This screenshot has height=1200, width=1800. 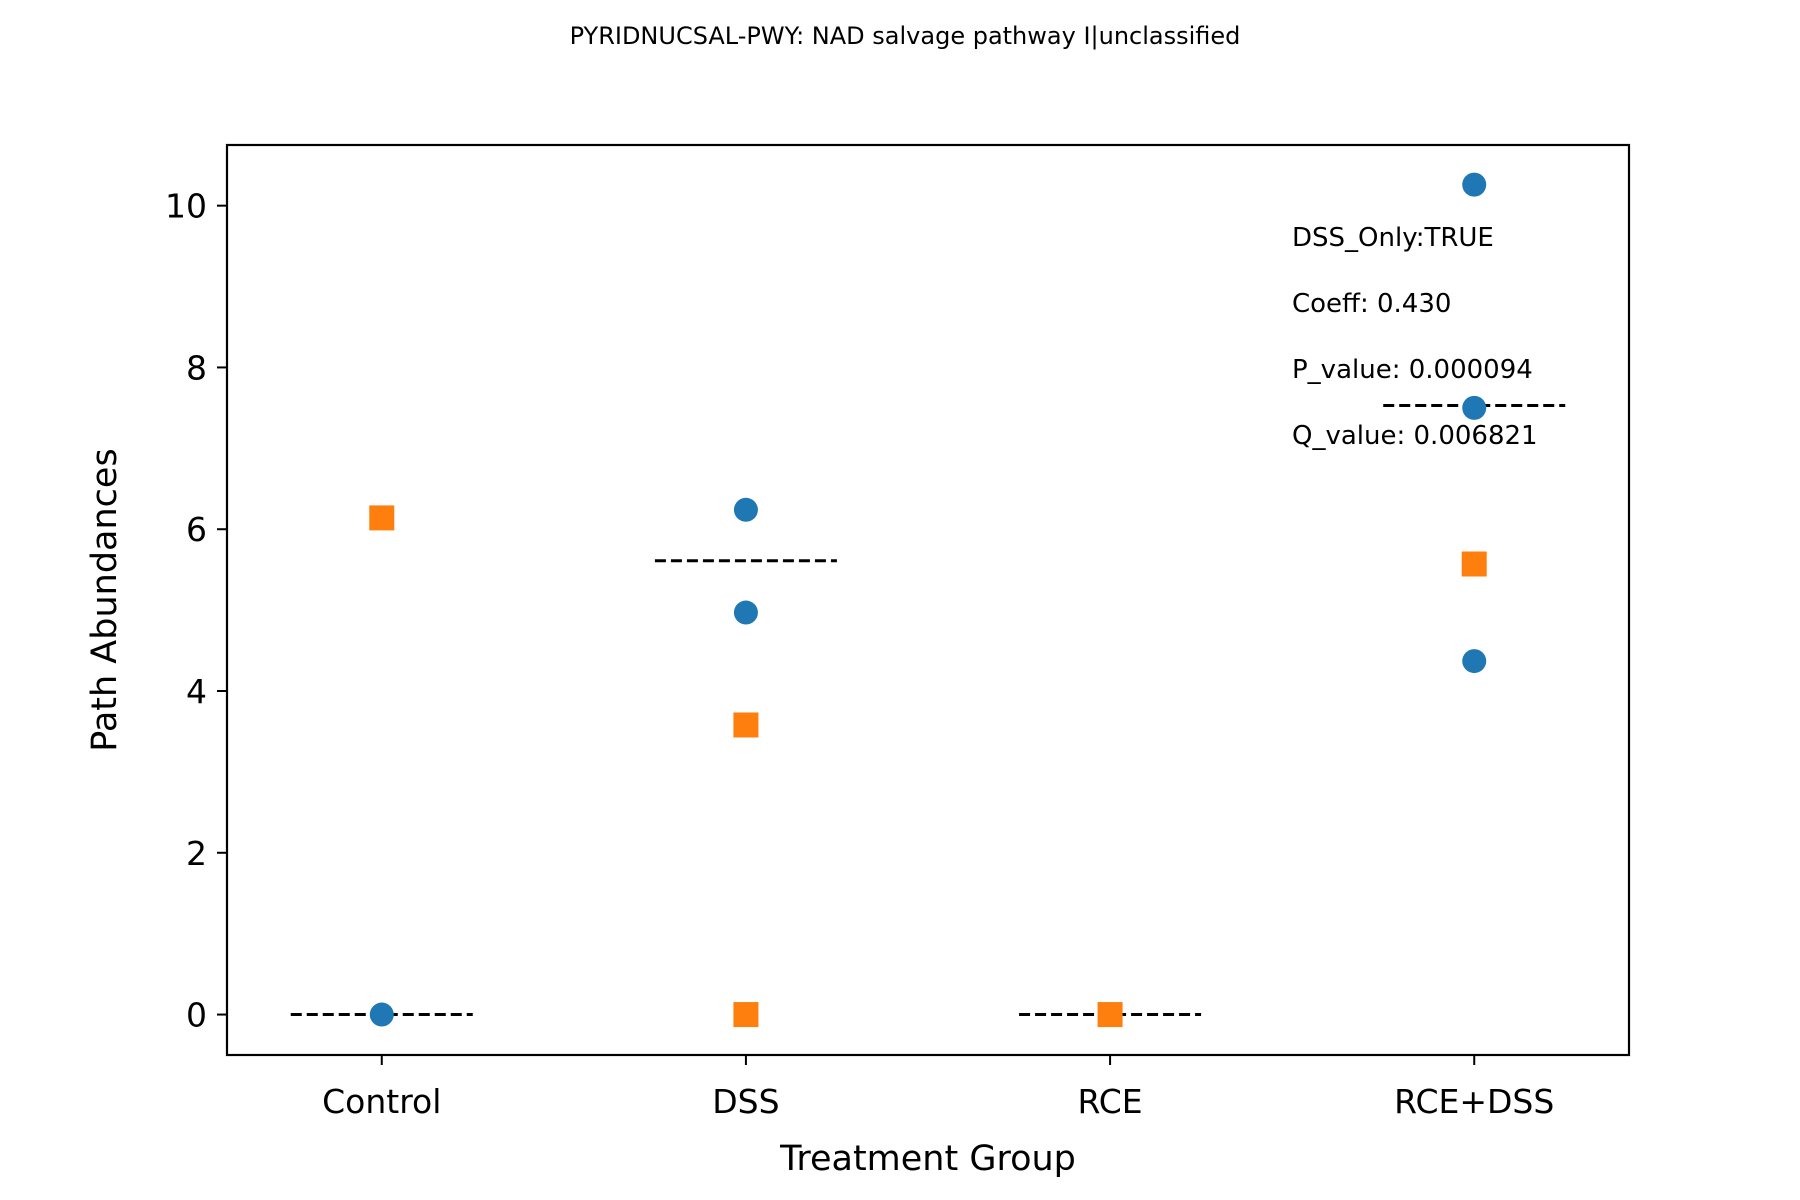 What do you see at coordinates (196, 367) in the screenshot?
I see `y-tick-label: 8` at bounding box center [196, 367].